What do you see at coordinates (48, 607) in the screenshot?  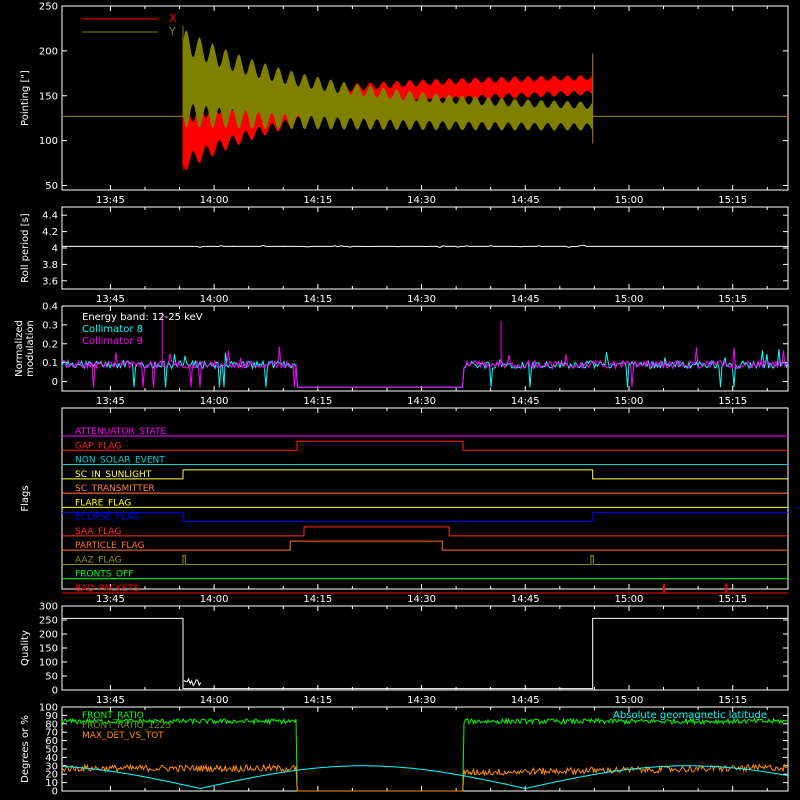 I see `y-tick-label: 300` at bounding box center [48, 607].